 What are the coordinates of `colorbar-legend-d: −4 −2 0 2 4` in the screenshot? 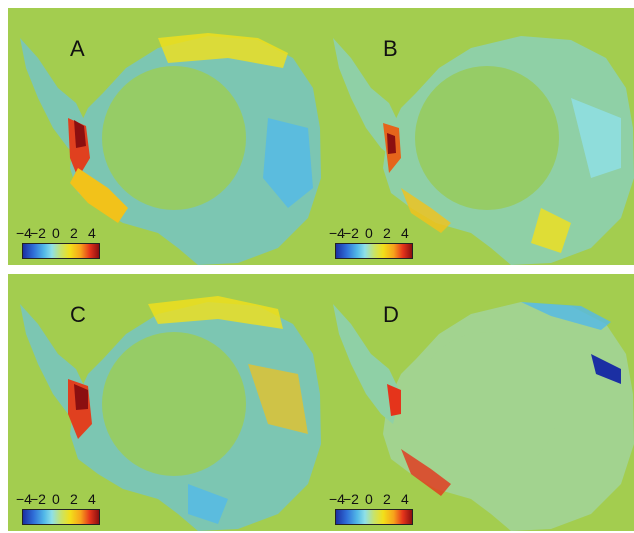 It's located at (371, 509).